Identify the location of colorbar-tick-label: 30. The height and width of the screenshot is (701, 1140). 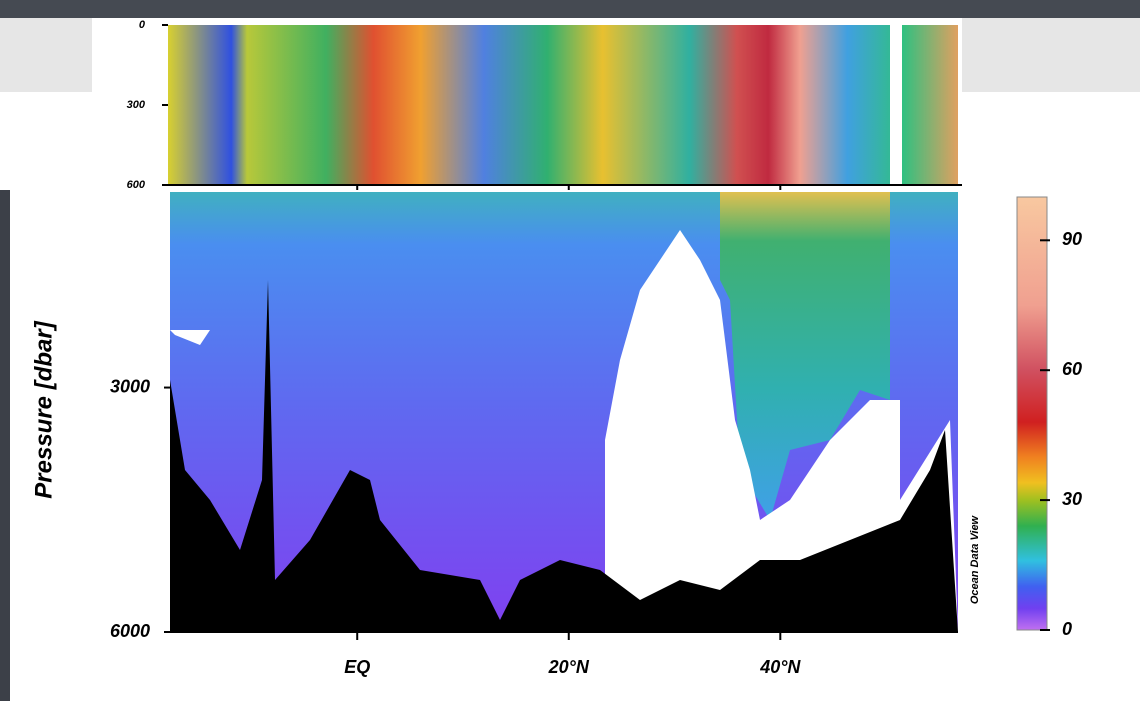
(1072, 499).